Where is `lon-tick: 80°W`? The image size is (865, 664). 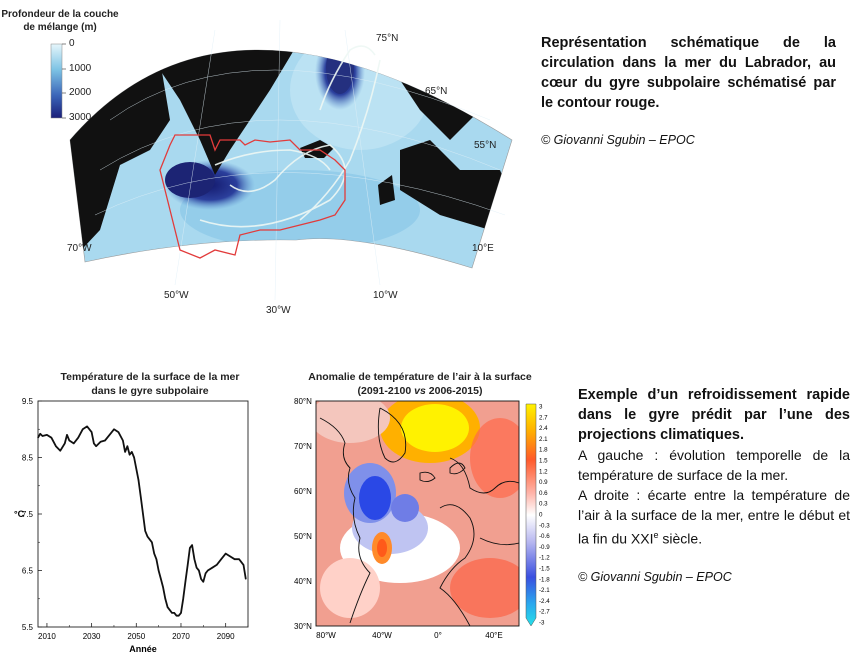
lon-tick: 80°W is located at coordinates (326, 635).